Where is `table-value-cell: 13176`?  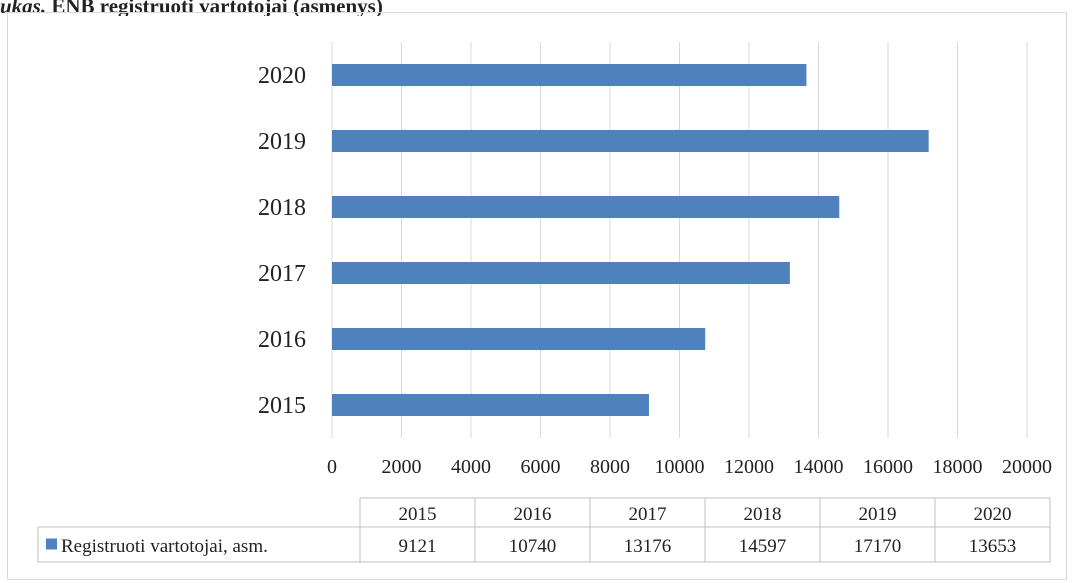
table-value-cell: 13176 is located at coordinates (648, 546).